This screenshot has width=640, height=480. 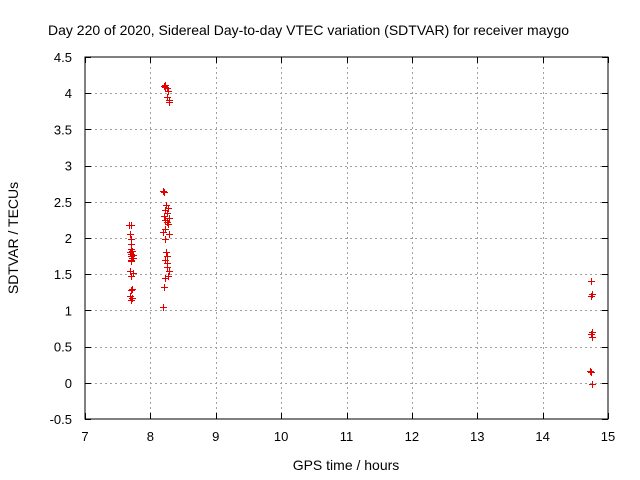 What do you see at coordinates (68, 166) in the screenshot?
I see `y-tick-label: 3` at bounding box center [68, 166].